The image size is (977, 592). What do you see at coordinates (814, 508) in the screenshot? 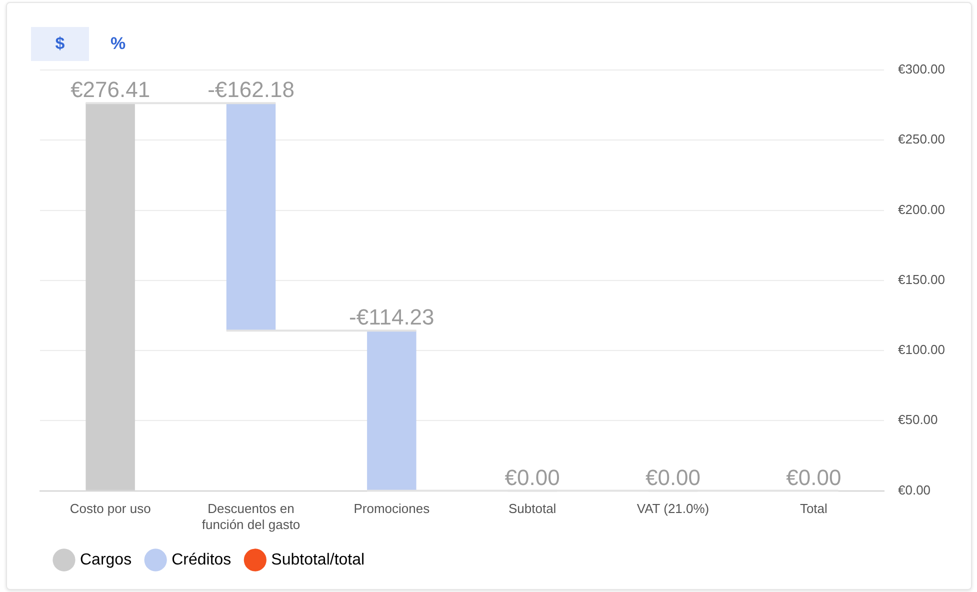
I see `x-tick-label: Total` at bounding box center [814, 508].